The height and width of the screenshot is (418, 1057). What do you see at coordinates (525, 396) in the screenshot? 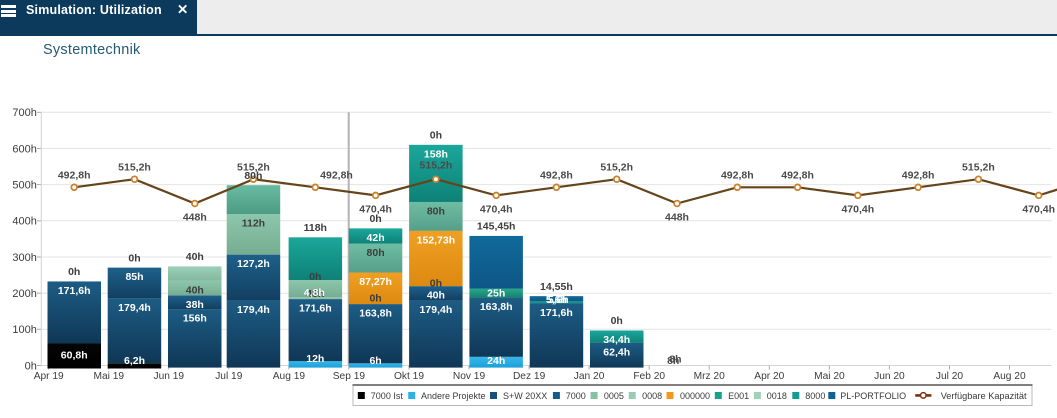
I see `svg-text: S+W 20XX` at bounding box center [525, 396].